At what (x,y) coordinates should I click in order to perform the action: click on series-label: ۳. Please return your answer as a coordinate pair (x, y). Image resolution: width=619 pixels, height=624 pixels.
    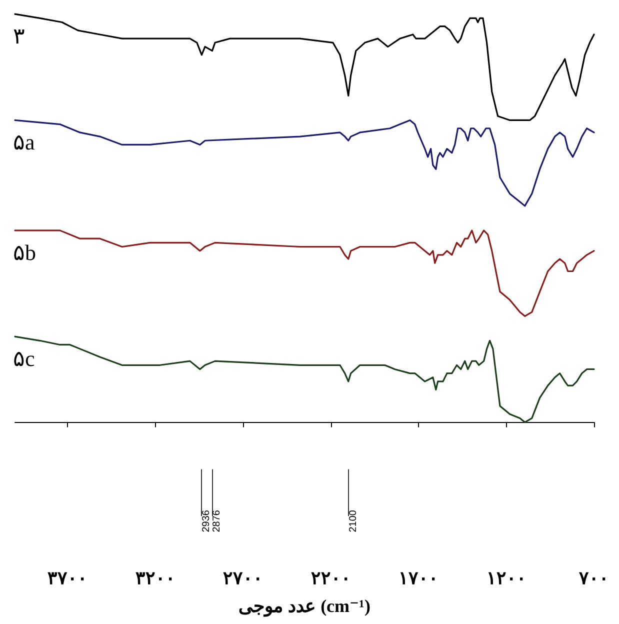
    Looking at the image, I should click on (19, 36).